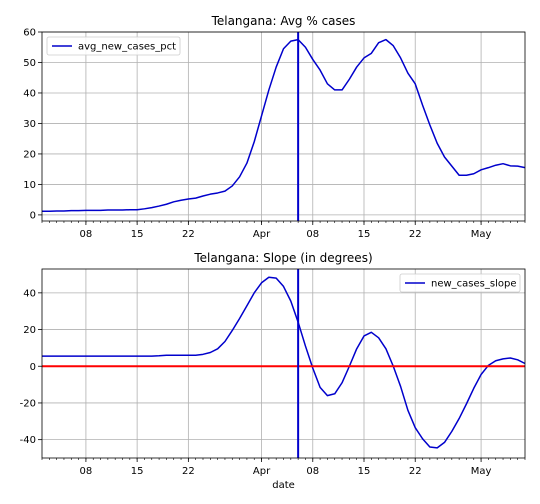  What do you see at coordinates (29, 33) in the screenshot?
I see `y-tick-label: 60` at bounding box center [29, 33].